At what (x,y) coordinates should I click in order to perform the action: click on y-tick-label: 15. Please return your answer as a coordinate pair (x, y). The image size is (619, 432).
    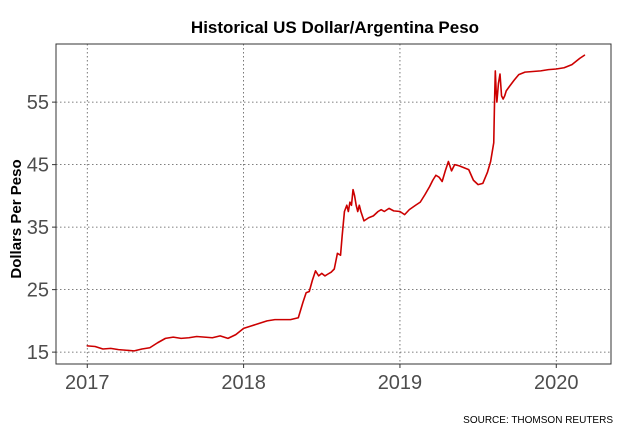
    Looking at the image, I should click on (38, 353).